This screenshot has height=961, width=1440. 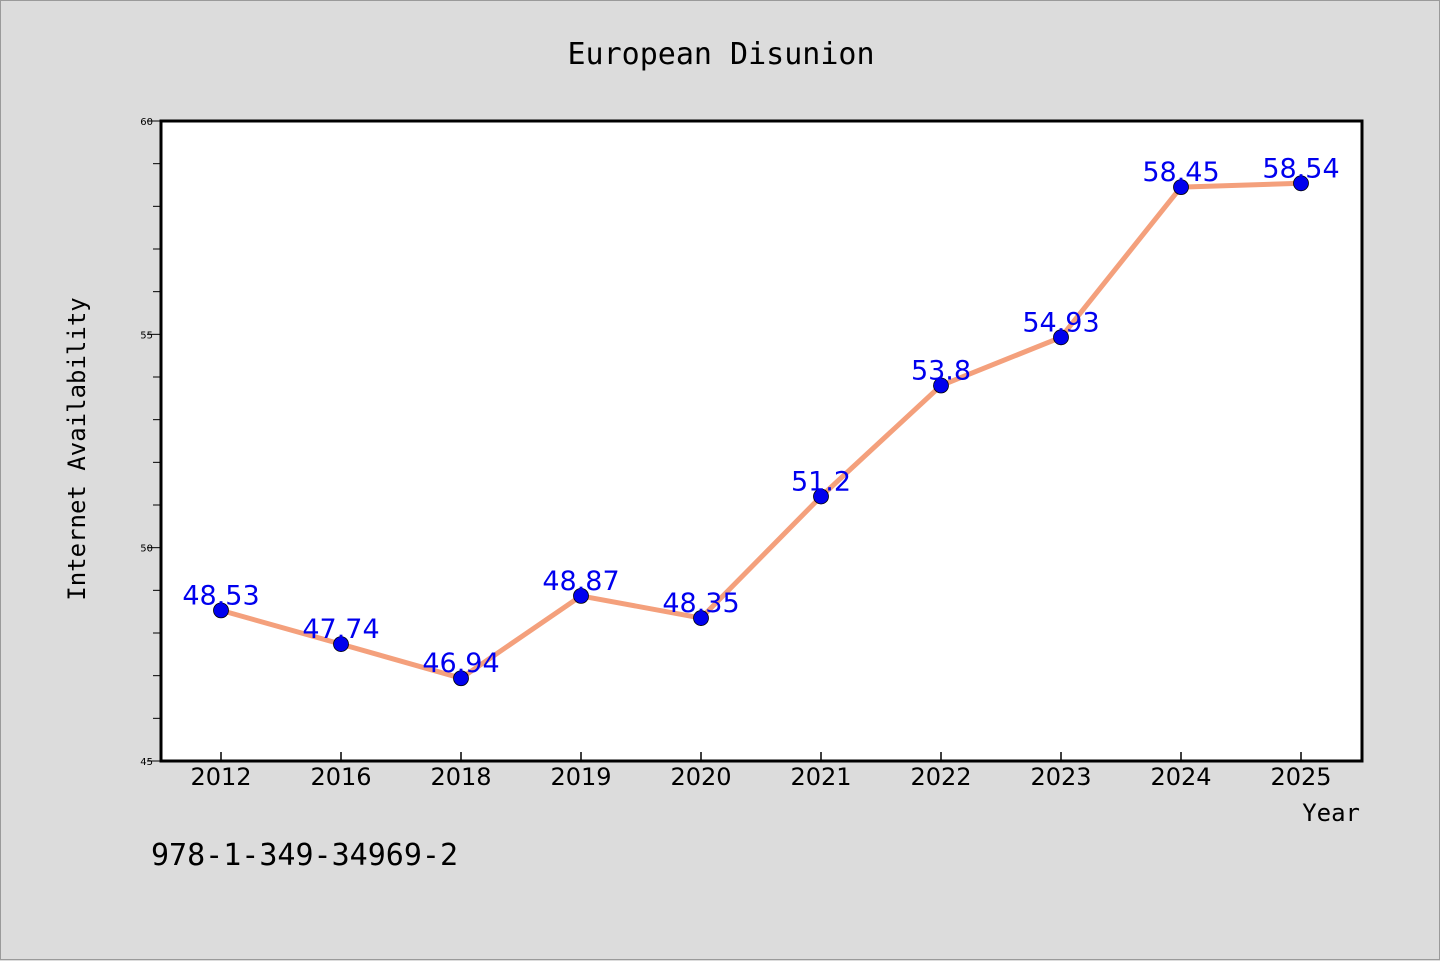 I want to click on y-axis-label: Internet Availability, so click(x=77, y=448).